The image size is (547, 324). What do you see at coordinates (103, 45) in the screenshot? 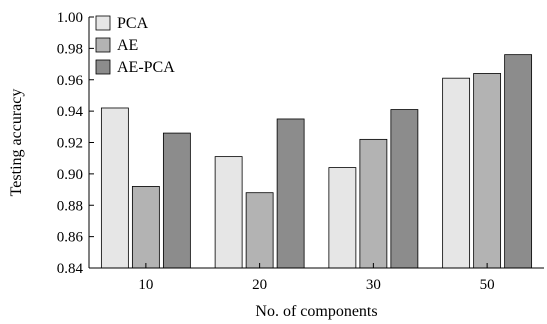
I see `legend-swatch-ae` at bounding box center [103, 45].